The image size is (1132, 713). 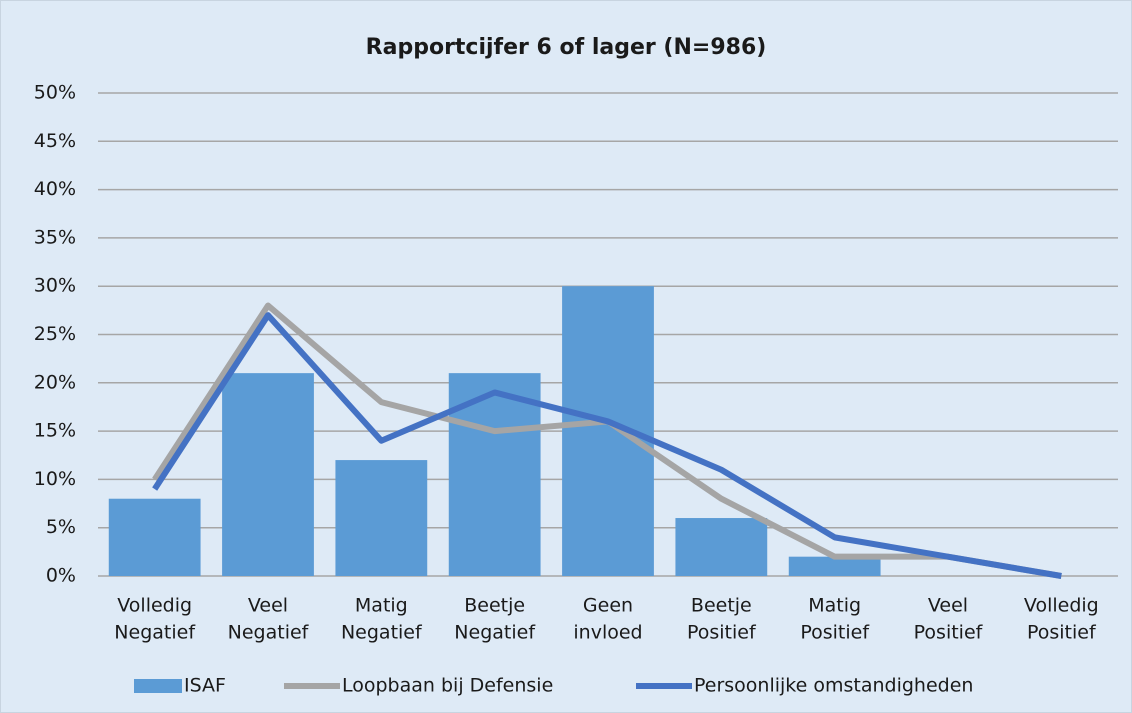 What do you see at coordinates (55, 237) in the screenshot?
I see `y-tick-label: 35%` at bounding box center [55, 237].